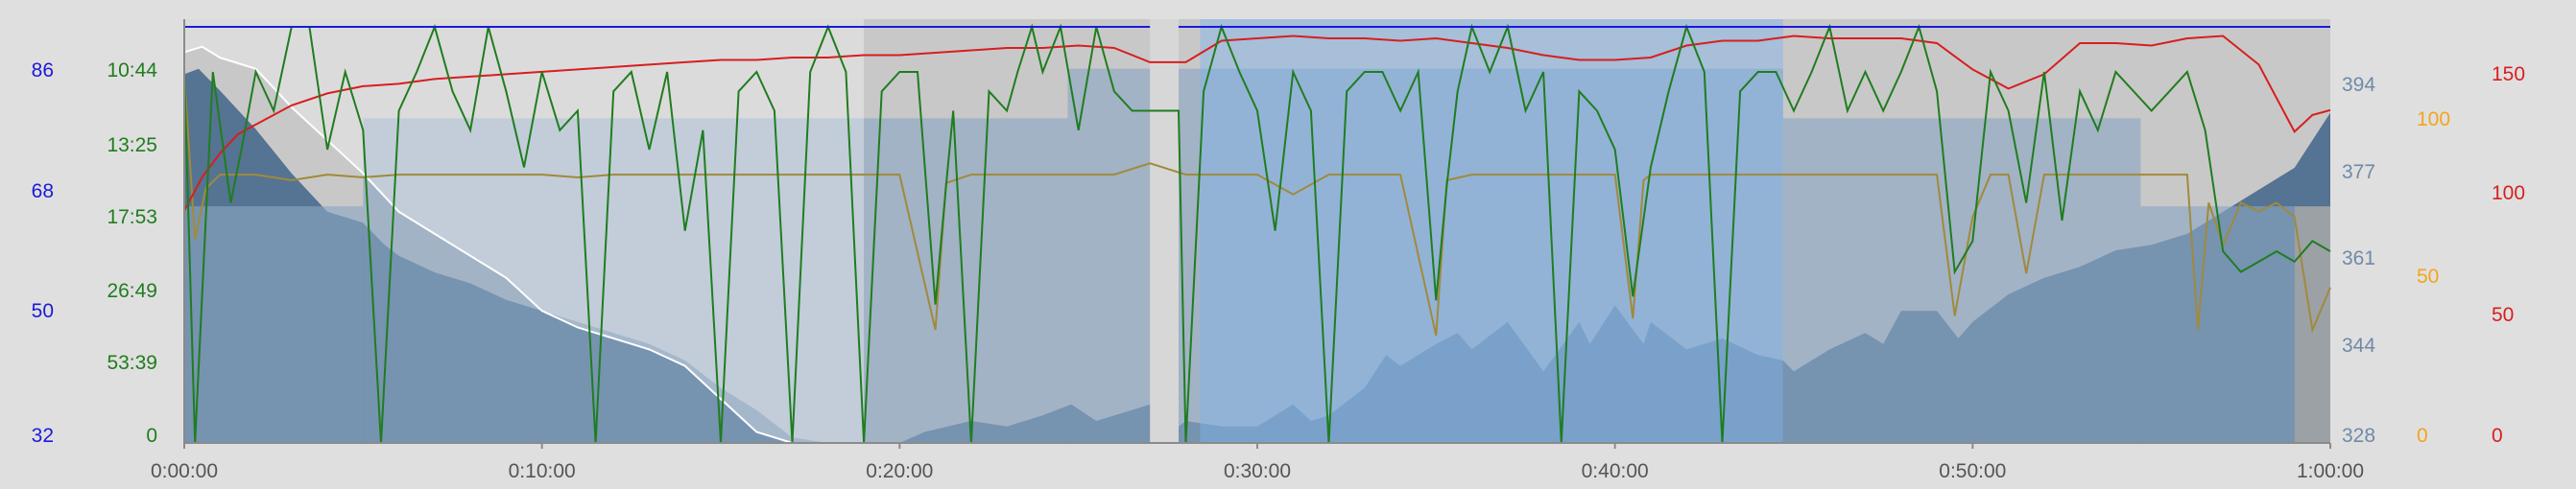 Image resolution: width=2576 pixels, height=489 pixels. What do you see at coordinates (132, 70) in the screenshot?
I see `pace-axis-tick-label: 10:44` at bounding box center [132, 70].